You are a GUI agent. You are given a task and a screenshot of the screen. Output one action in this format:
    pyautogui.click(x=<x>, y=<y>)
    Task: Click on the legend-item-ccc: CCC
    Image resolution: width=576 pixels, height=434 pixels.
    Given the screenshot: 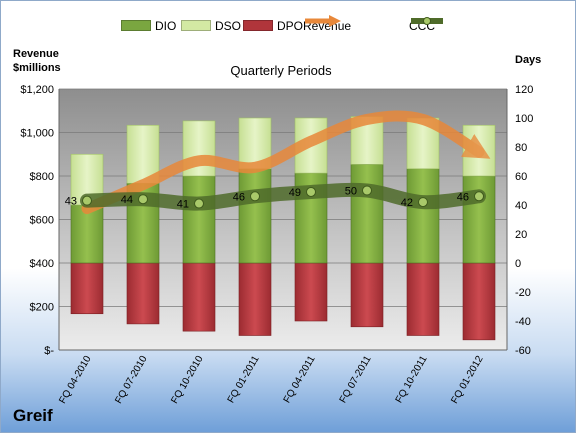 What is the action you would take?
    pyautogui.click(x=426, y=25)
    